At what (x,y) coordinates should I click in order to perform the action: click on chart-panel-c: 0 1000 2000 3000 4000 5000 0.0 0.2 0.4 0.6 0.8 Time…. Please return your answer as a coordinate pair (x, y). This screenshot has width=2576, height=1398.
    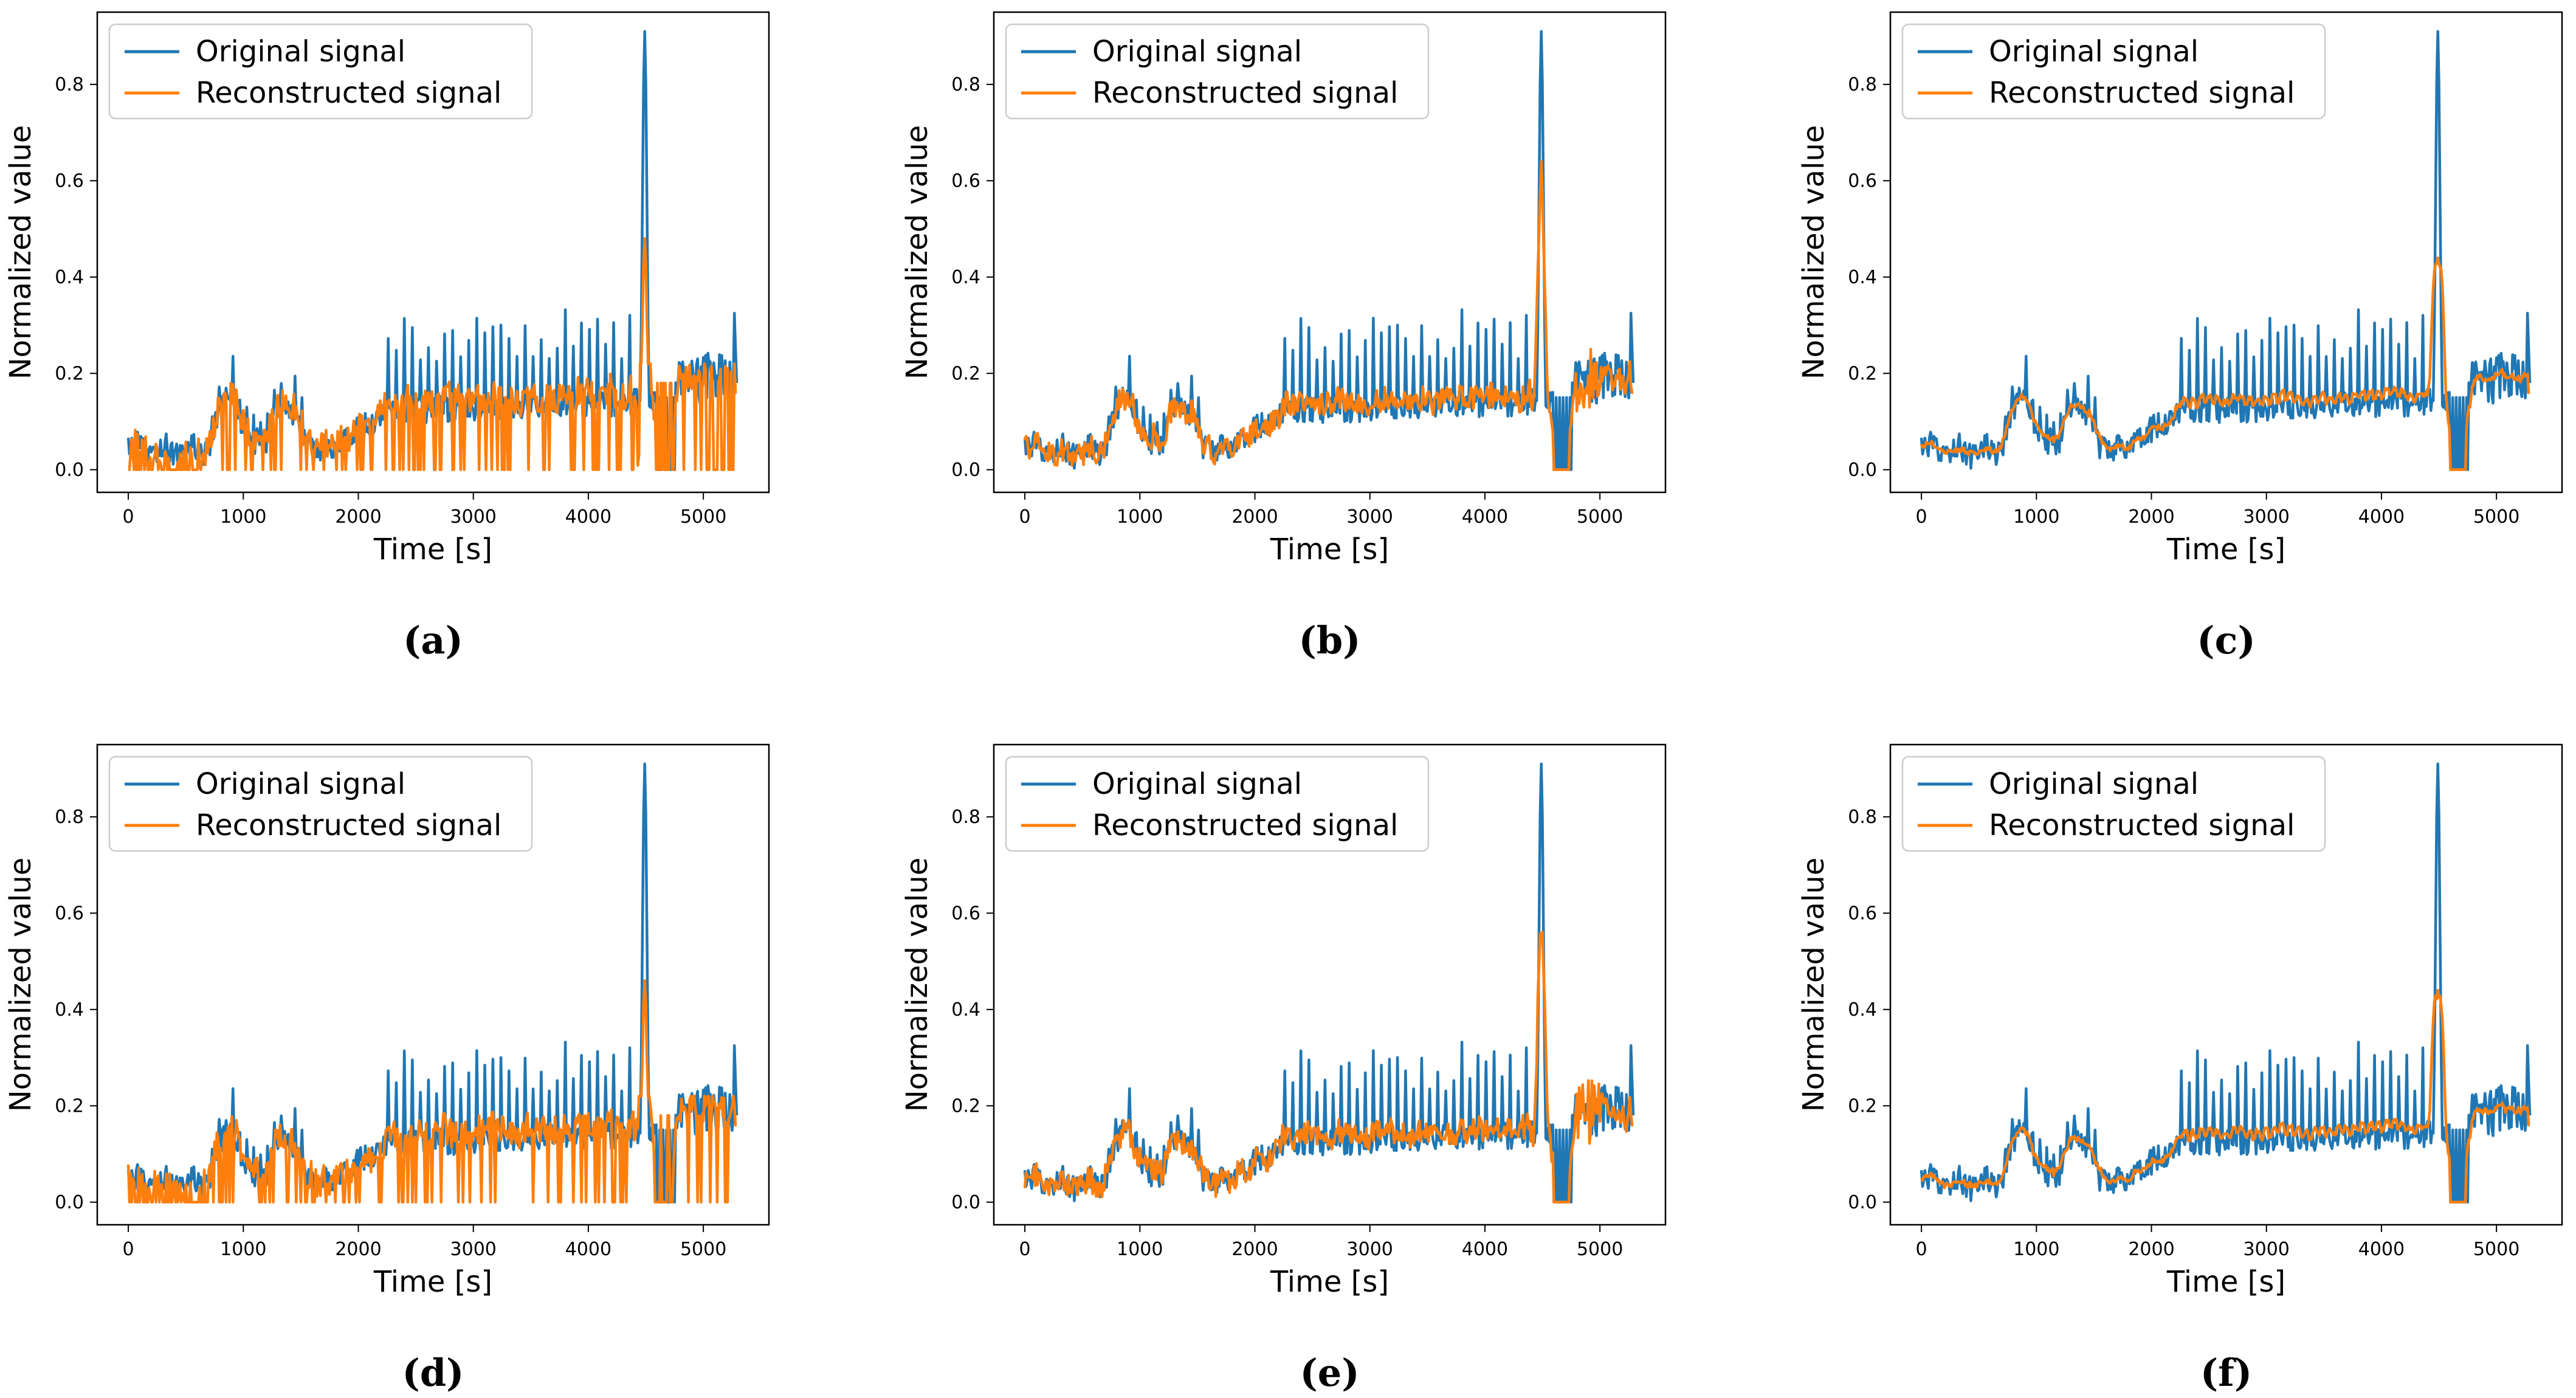
    Looking at the image, I should click on (2180, 337).